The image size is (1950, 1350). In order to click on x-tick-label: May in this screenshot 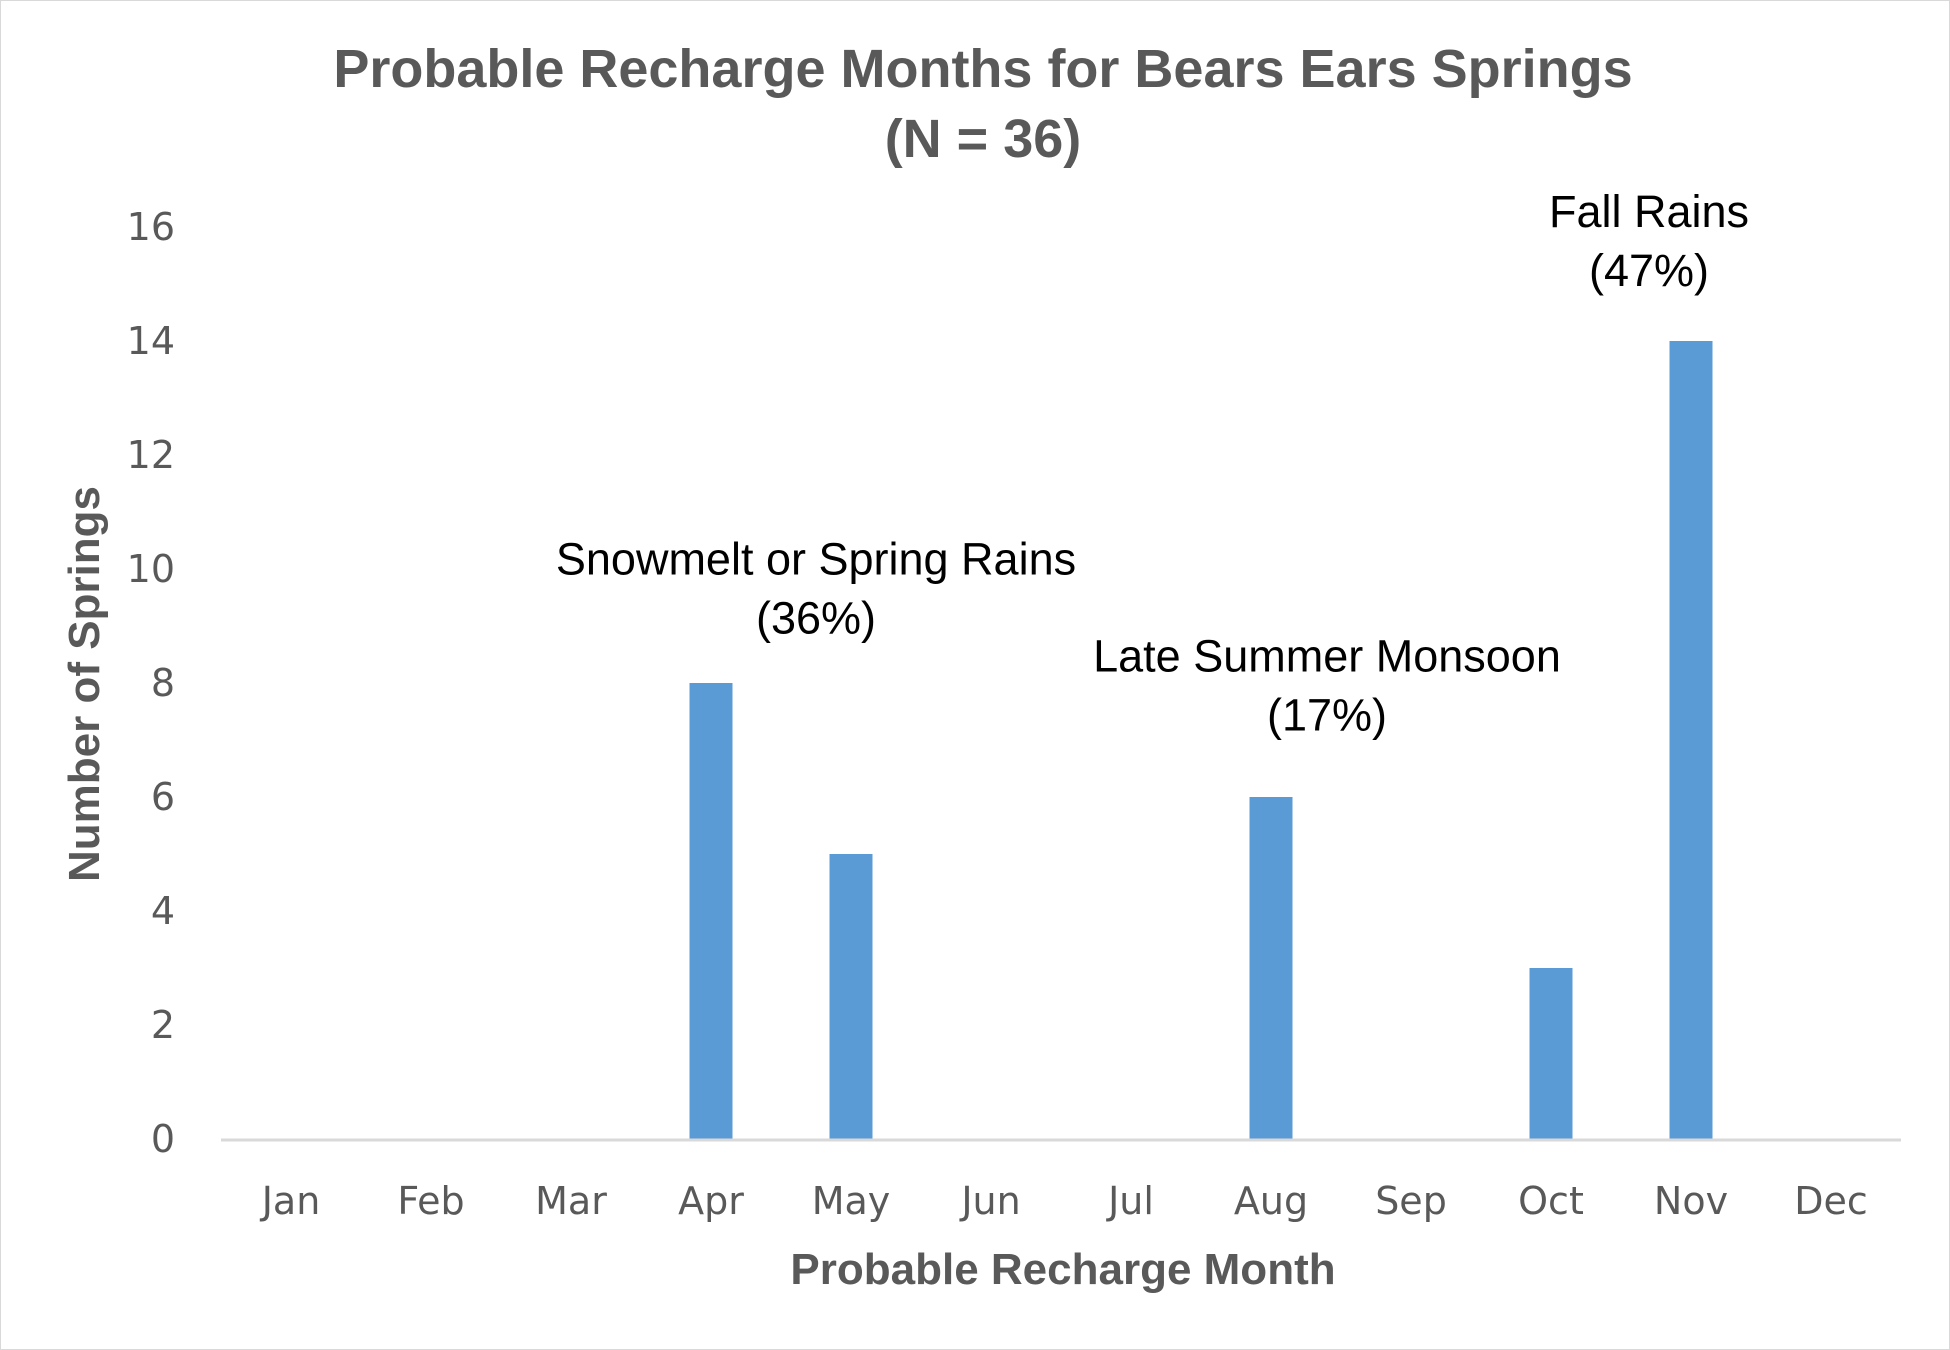, I will do `click(851, 1201)`.